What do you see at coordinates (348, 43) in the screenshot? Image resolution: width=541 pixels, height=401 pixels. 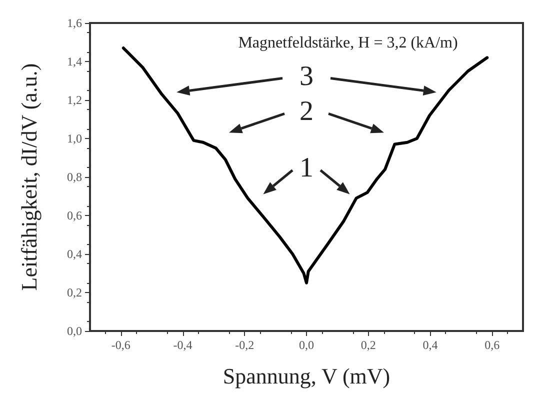 I see `text: Magnetfeldstärke, H = 3,2 (kA/m)` at bounding box center [348, 43].